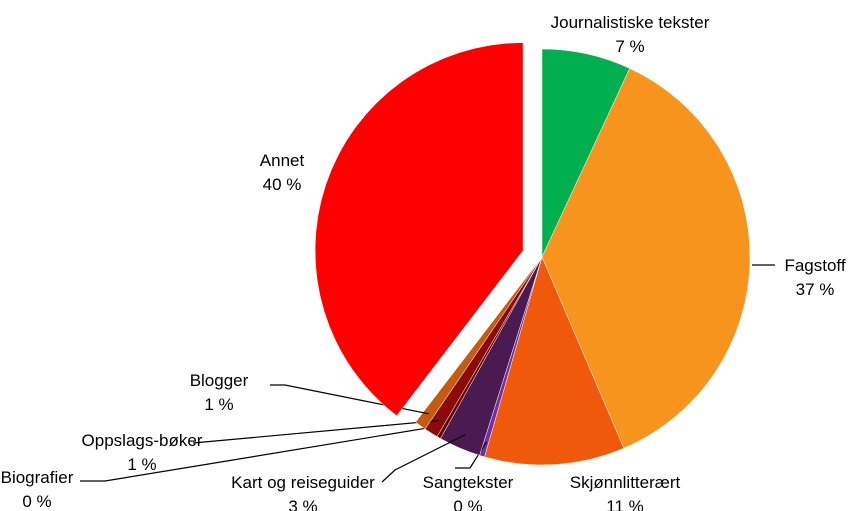 This screenshot has height=511, width=858. I want to click on slice-label: Annet, so click(282, 160).